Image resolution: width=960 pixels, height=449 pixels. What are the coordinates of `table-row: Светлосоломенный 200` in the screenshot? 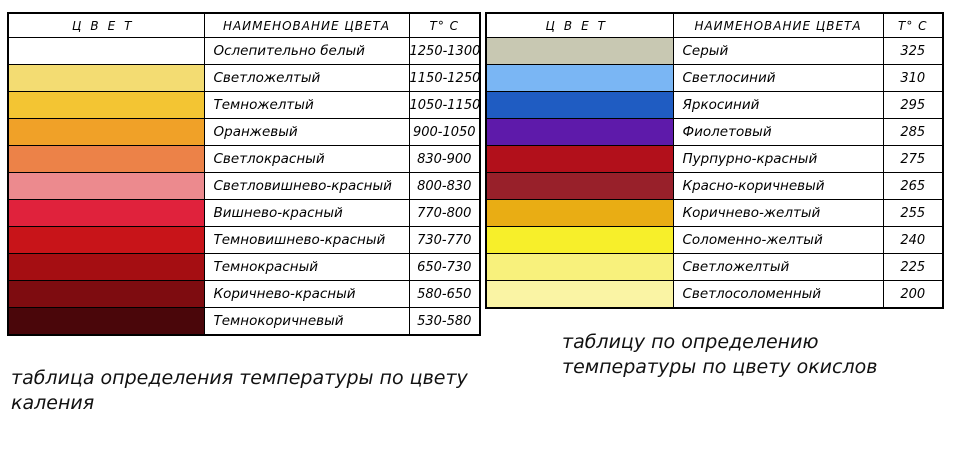 It's located at (714, 294).